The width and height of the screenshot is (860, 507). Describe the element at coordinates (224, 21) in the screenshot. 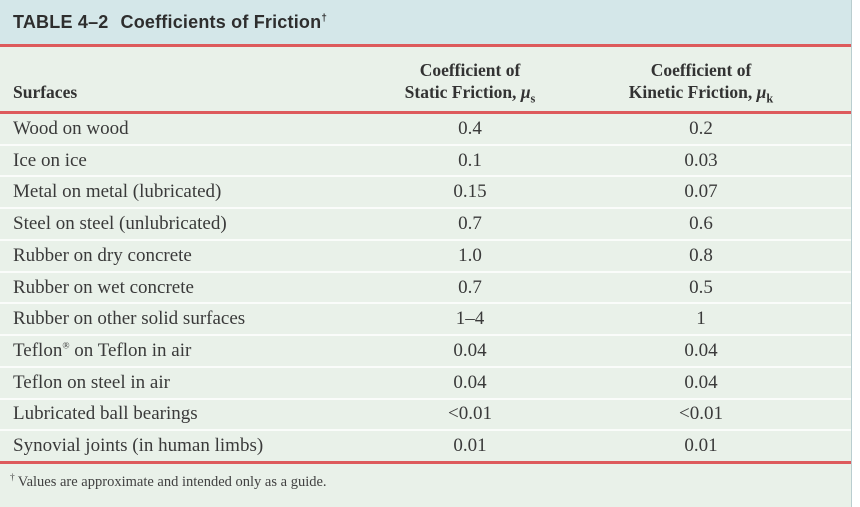

I see `table-title: Coefficients of Friction†` at that location.